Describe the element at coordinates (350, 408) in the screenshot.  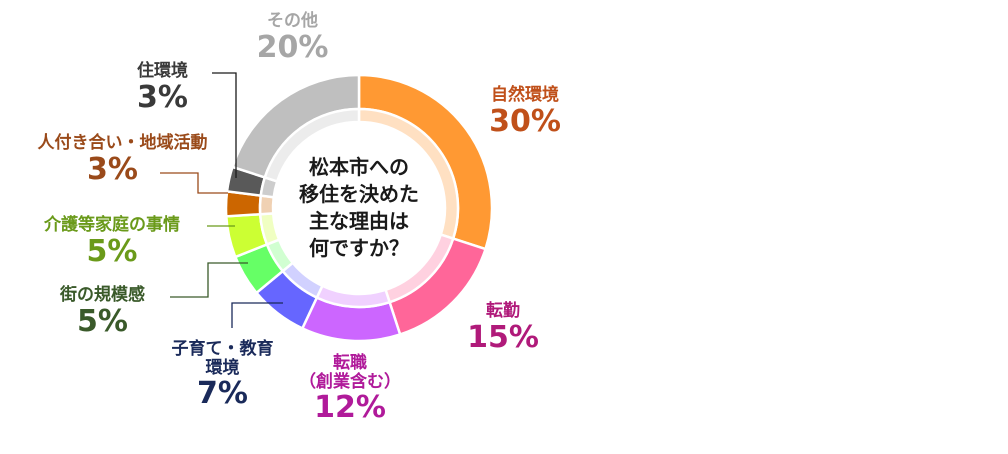
I see `label-jobchange-pct: 12%` at that location.